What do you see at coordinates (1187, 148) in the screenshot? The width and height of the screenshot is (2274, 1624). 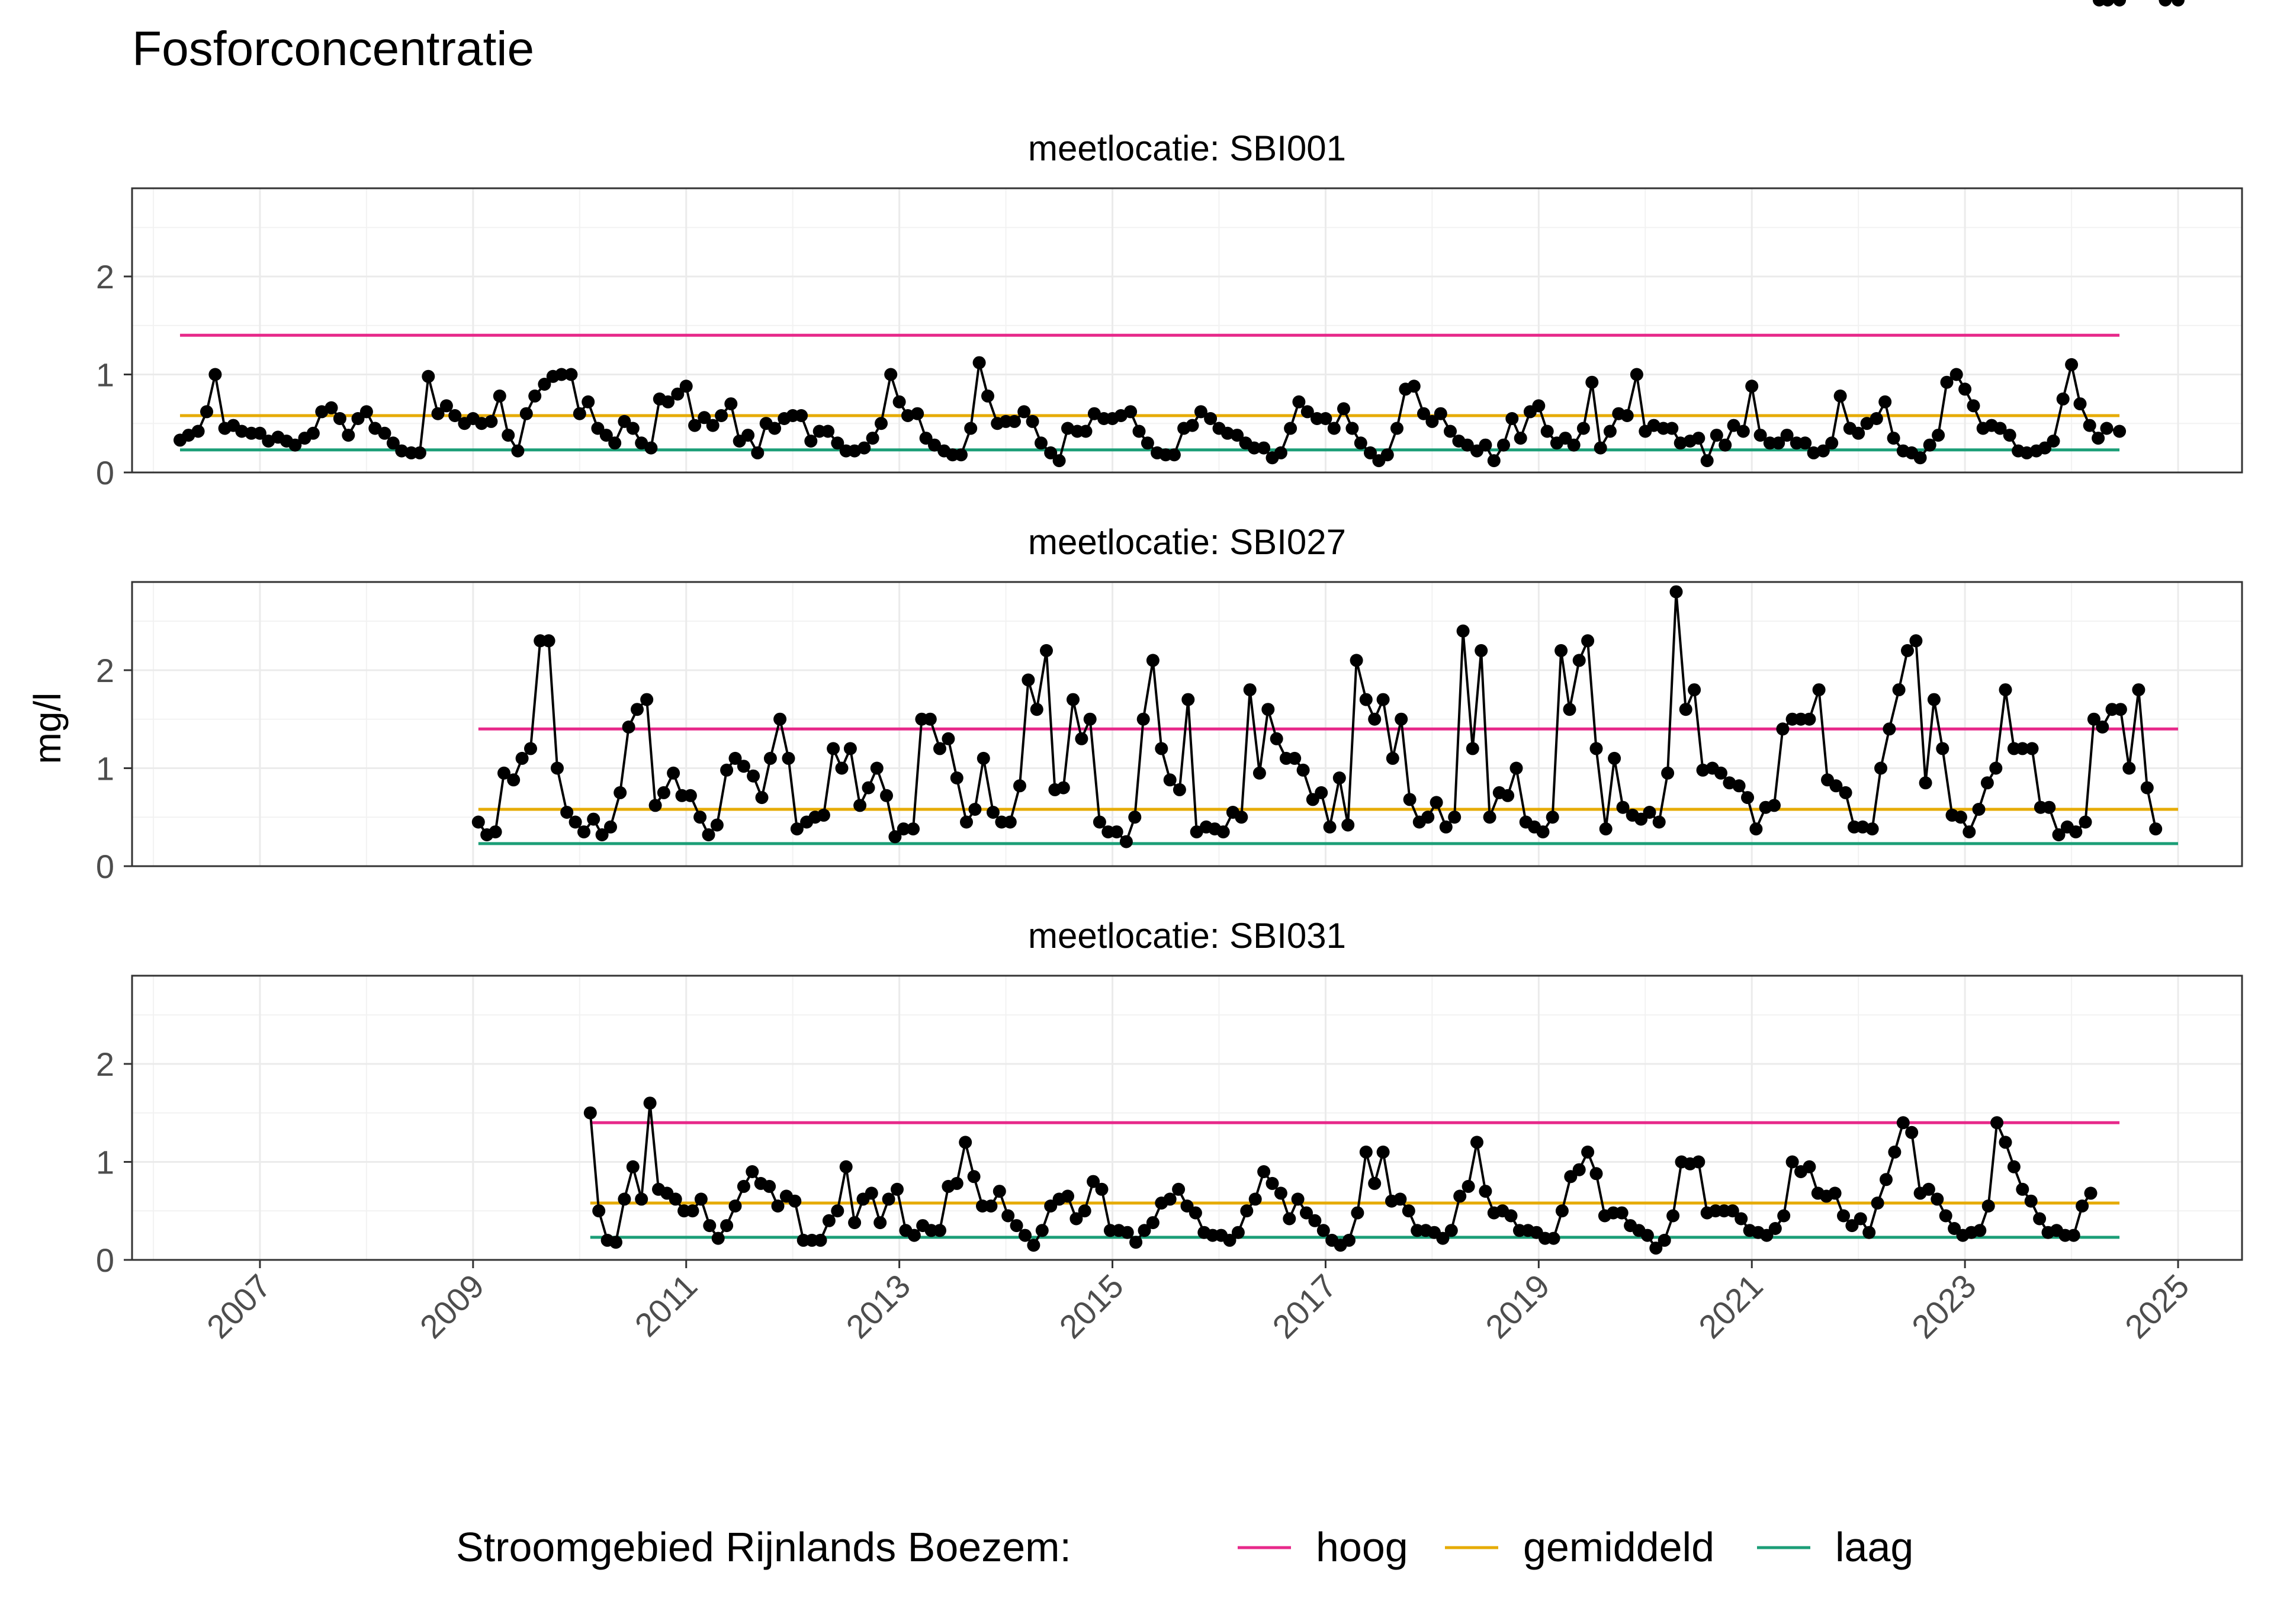 I see `facet-strip-label: meetlocatie: SBI001` at bounding box center [1187, 148].